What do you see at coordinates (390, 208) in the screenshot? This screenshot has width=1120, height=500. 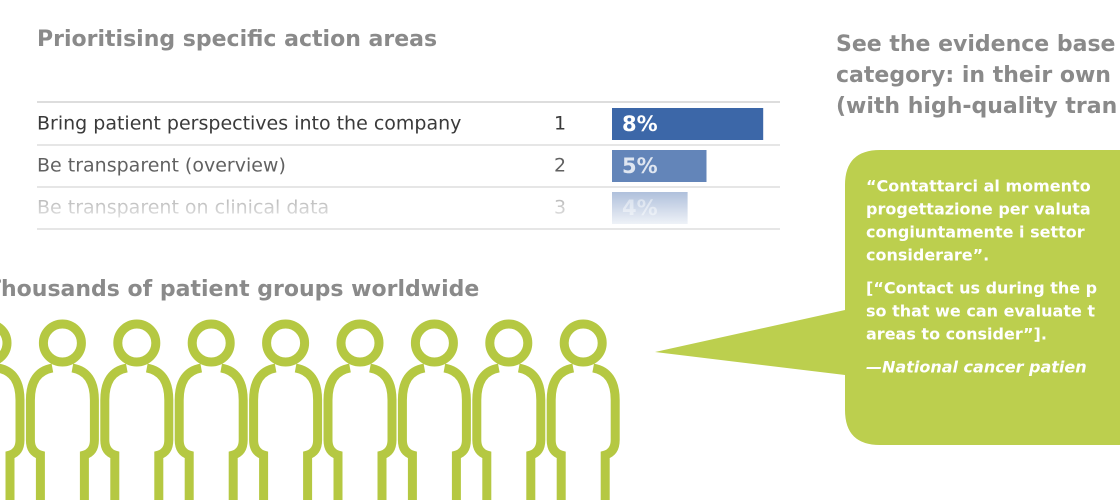 I see `fade-overlay` at bounding box center [390, 208].